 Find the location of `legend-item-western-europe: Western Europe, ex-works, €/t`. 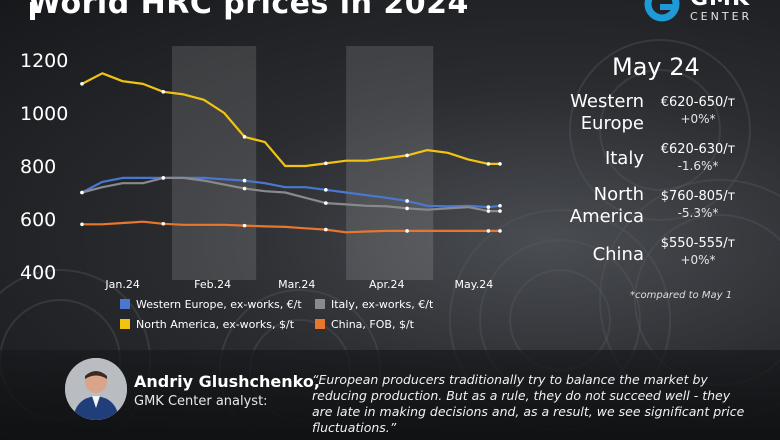

legend-item-western-europe: Western Europe, ex-works, €/t is located at coordinates (211, 304).